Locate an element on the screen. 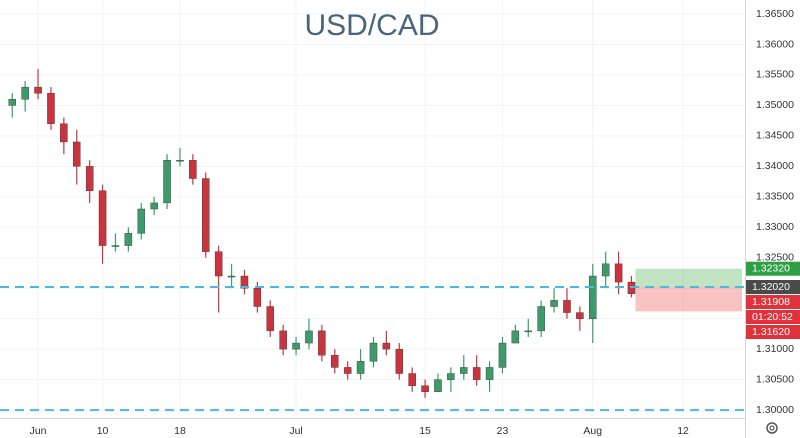 This screenshot has width=800, height=438. y-tick-label: 1.36000 is located at coordinates (775, 44).